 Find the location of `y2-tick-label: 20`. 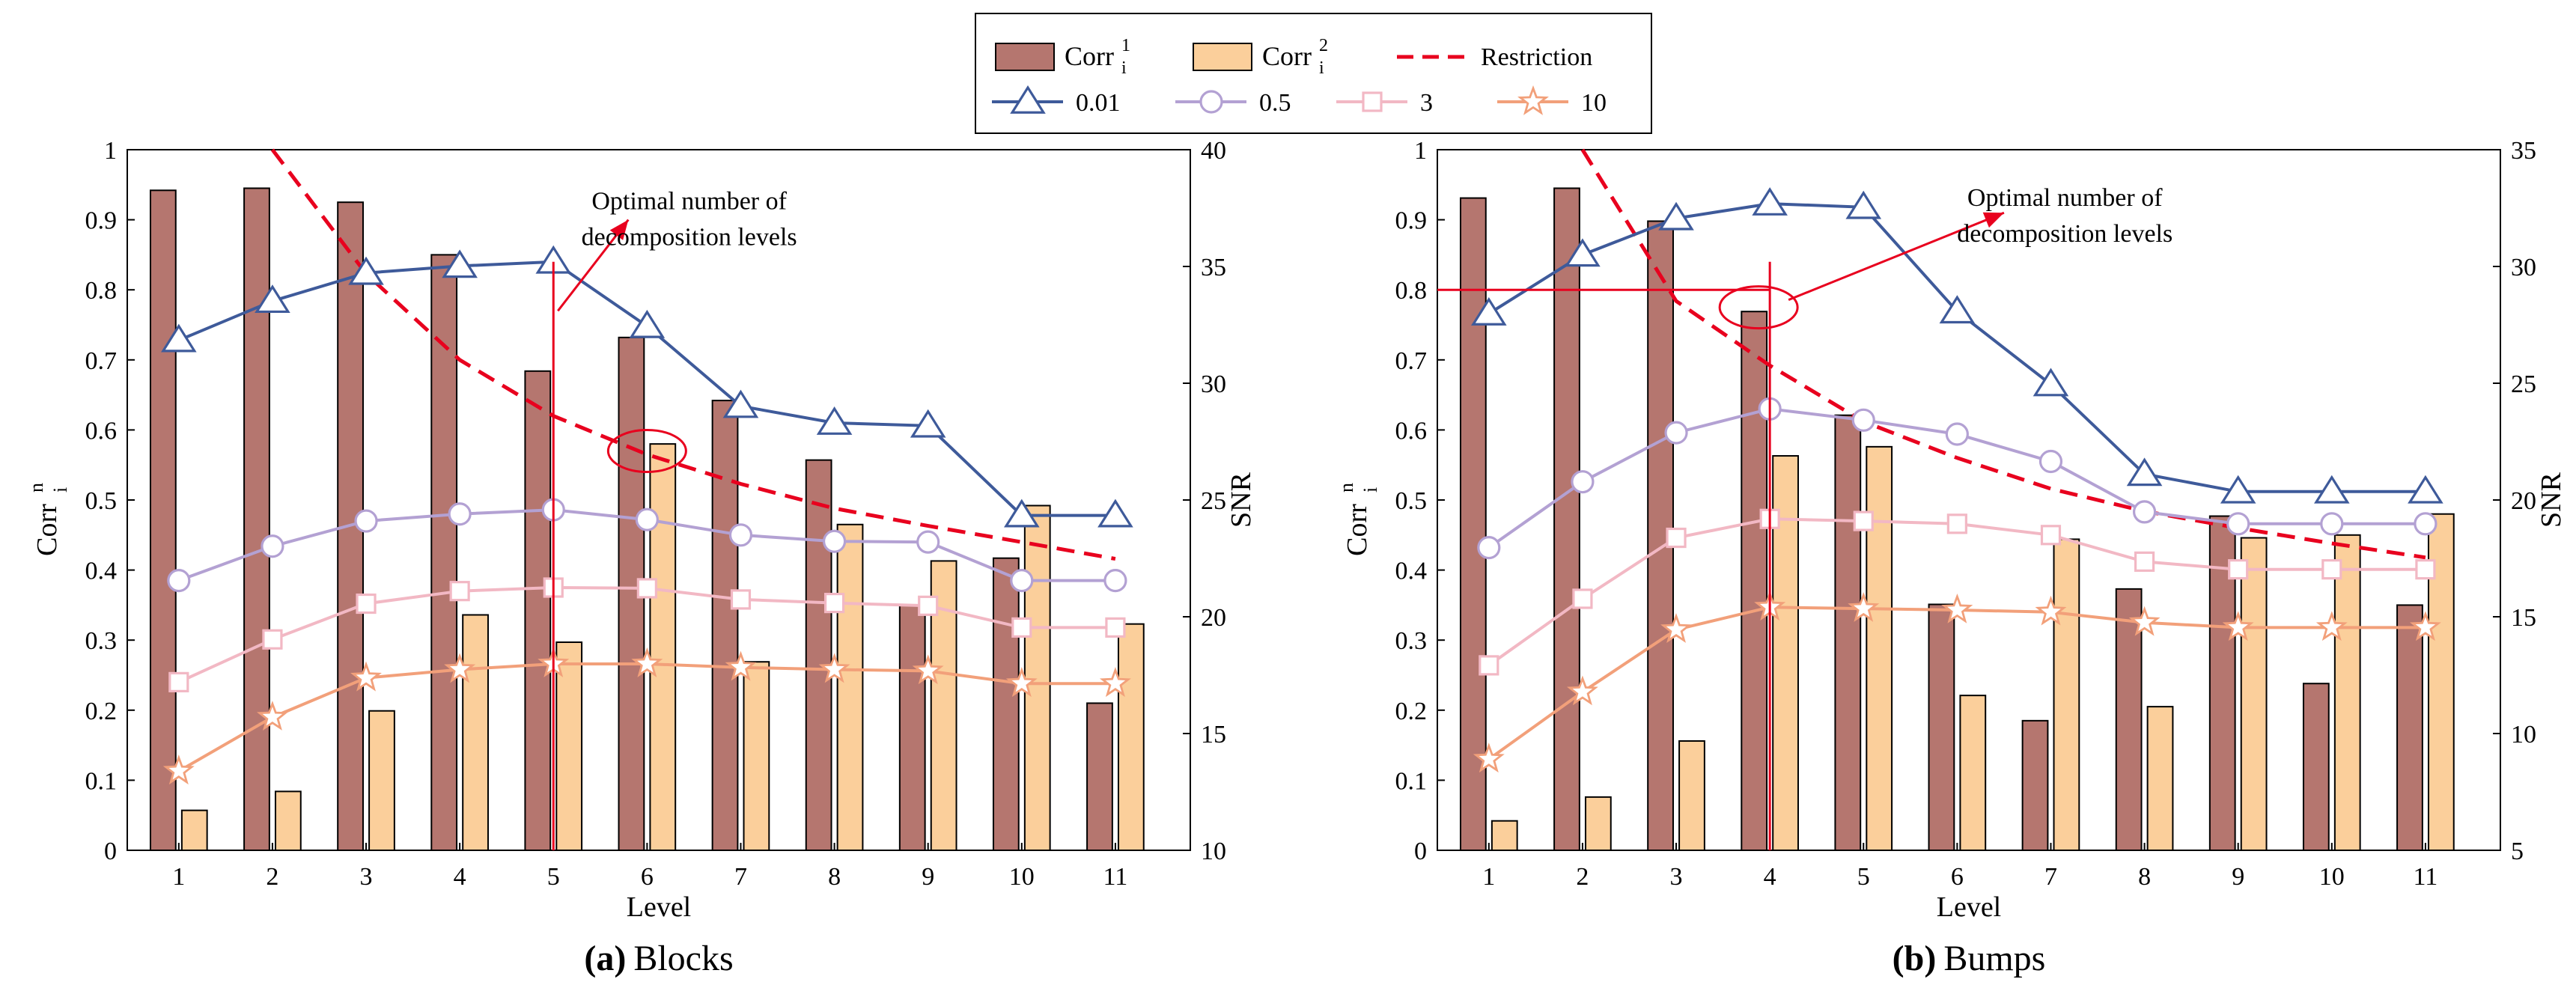

y2-tick-label: 20 is located at coordinates (1213, 618).